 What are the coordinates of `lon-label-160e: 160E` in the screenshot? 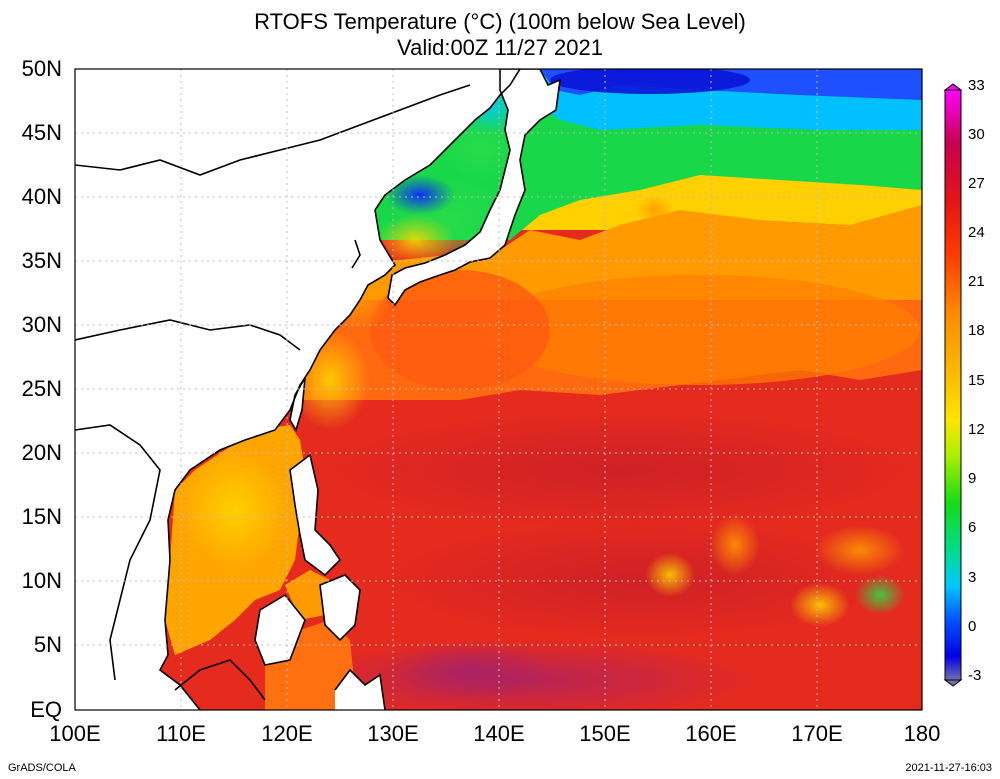 It's located at (711, 733).